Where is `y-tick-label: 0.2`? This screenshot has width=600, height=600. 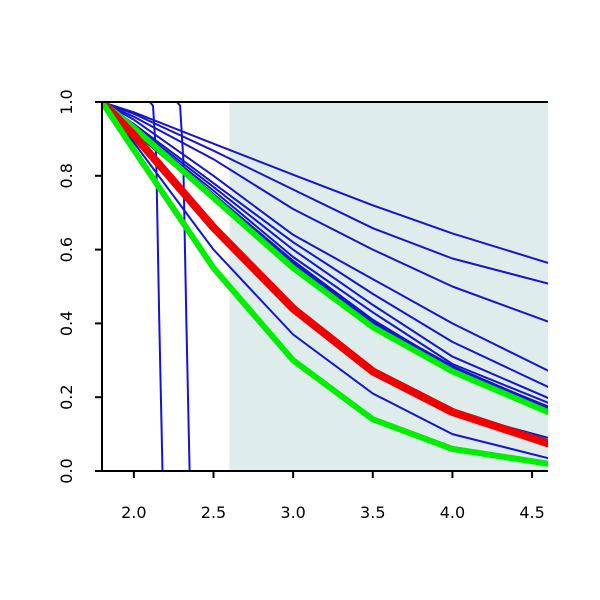 y-tick-label: 0.2 is located at coordinates (66, 396).